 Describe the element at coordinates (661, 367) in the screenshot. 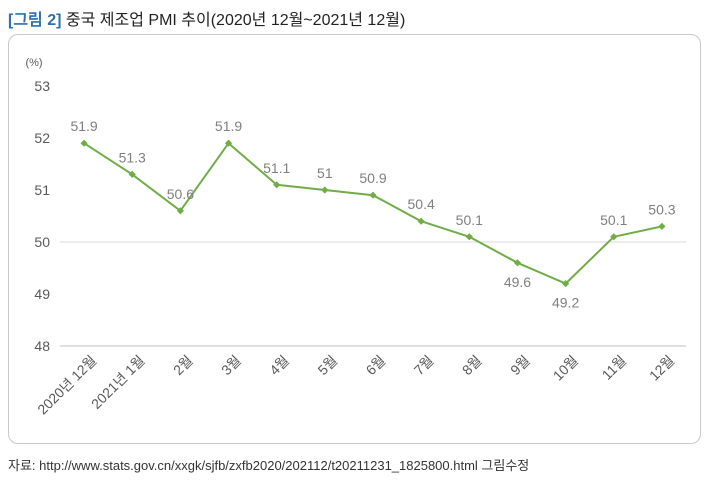

I see `x-tick-label: 12월` at that location.